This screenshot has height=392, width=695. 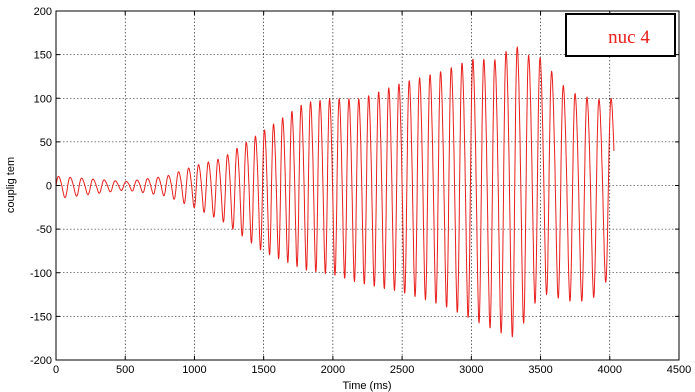 What do you see at coordinates (402, 370) in the screenshot?
I see `x-tick-label: 2500` at bounding box center [402, 370].